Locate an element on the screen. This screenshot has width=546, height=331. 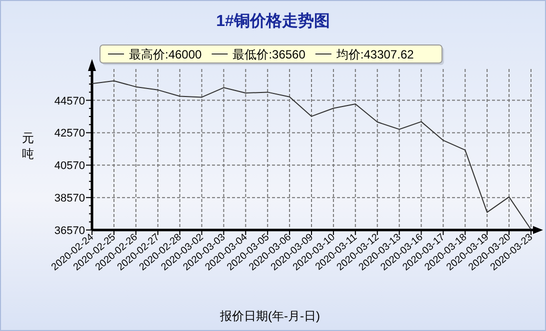
y-tick-label: 44570 is located at coordinates (69, 101).